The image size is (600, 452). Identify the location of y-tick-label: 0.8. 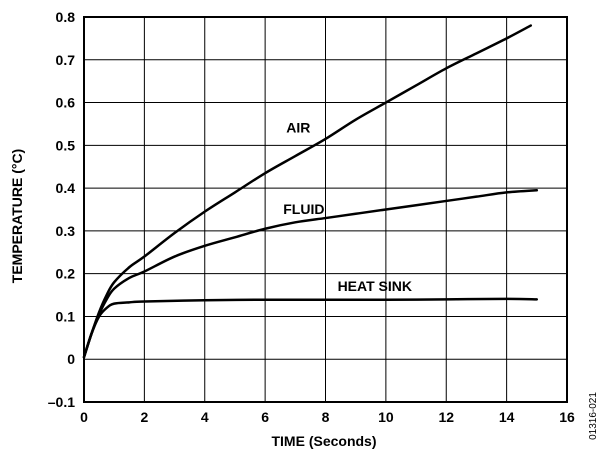
(66, 17).